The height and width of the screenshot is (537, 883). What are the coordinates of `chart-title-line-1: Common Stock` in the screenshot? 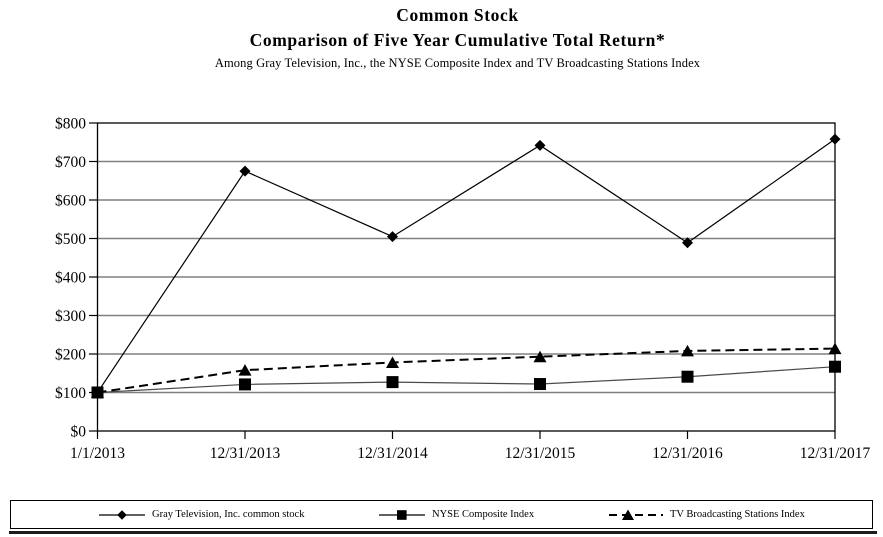 It's located at (457, 15).